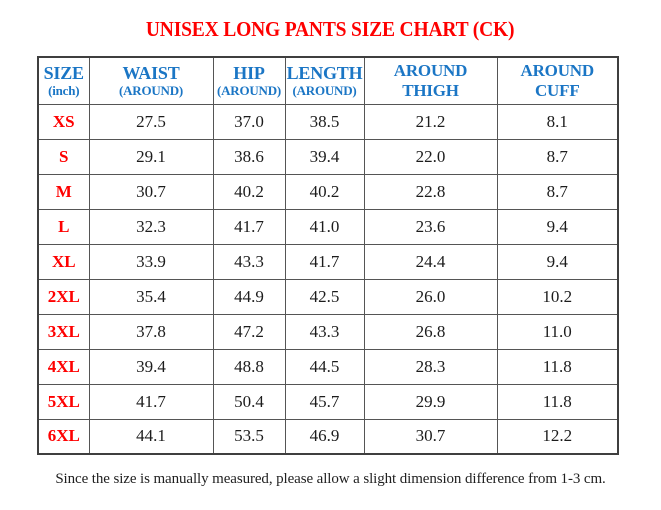  Describe the element at coordinates (63, 191) in the screenshot. I see `size-label: M` at that location.